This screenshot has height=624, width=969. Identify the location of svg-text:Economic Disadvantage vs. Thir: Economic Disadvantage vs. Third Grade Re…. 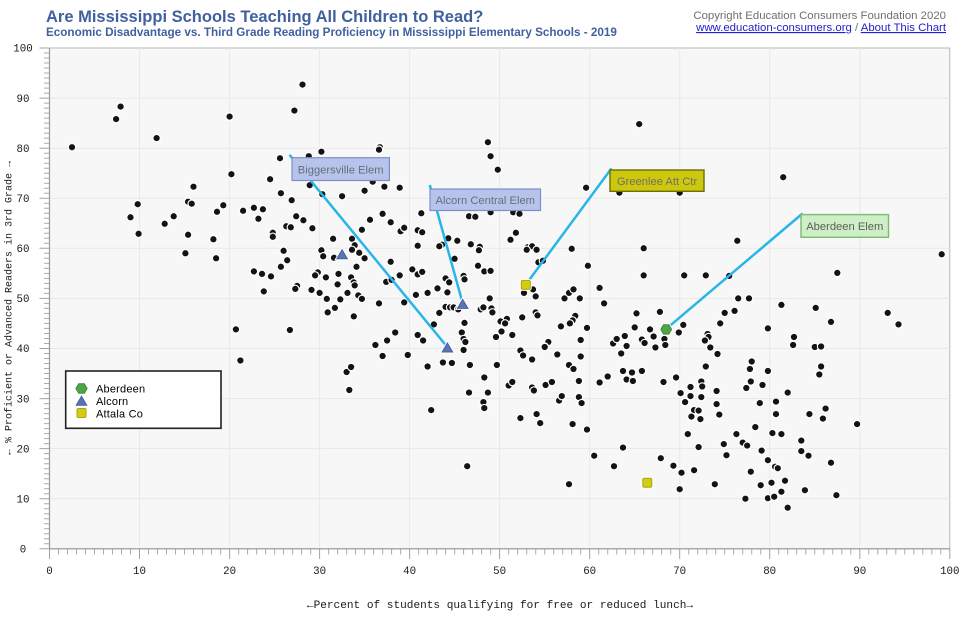
(331, 32).